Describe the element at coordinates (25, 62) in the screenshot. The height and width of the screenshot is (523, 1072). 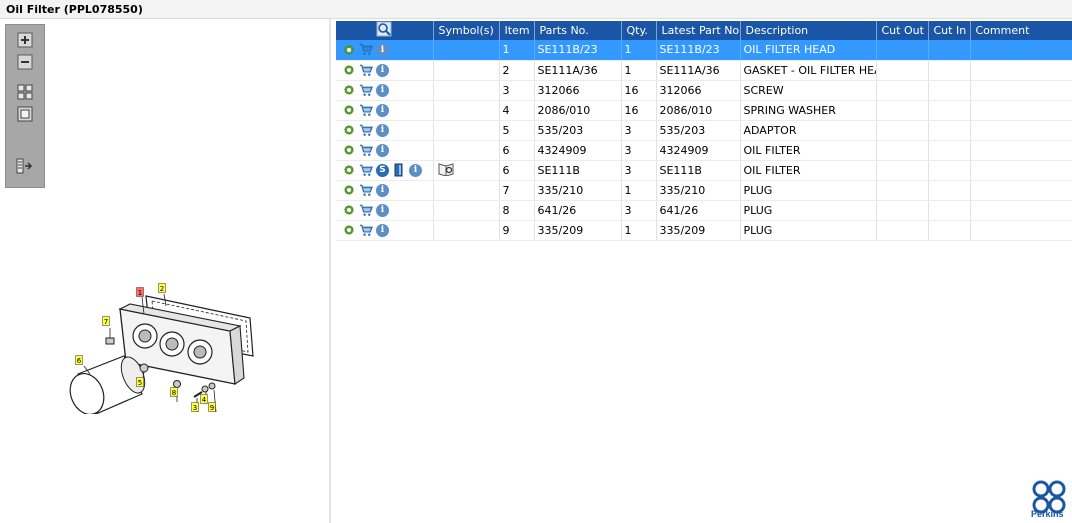
I see `zoom-out-button` at that location.